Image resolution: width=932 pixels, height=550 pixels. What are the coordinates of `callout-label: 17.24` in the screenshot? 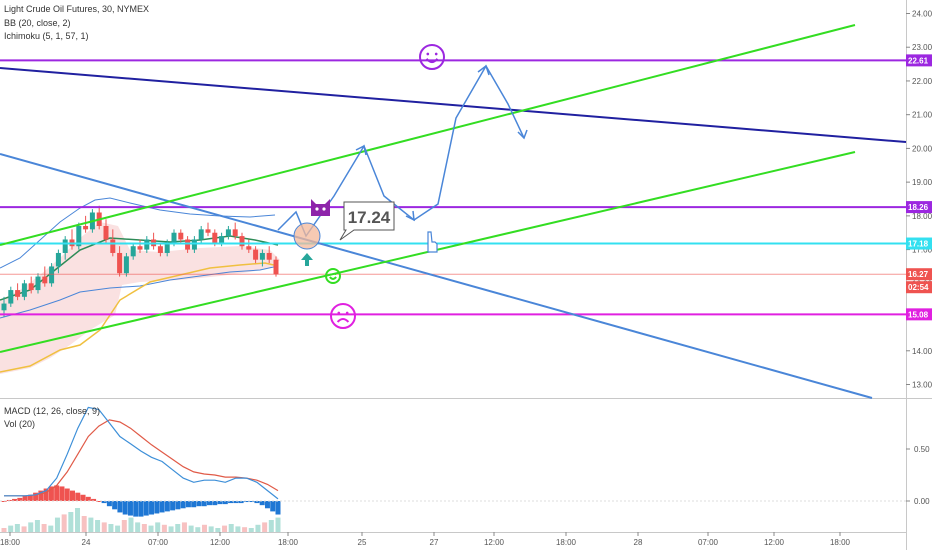 It's located at (369, 217).